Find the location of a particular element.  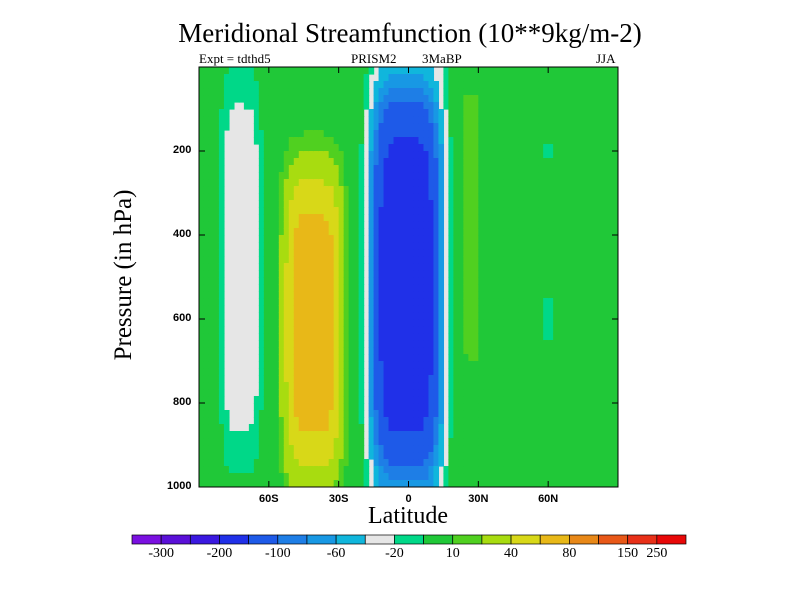

model-label: PRISM2 is located at coordinates (374, 58).